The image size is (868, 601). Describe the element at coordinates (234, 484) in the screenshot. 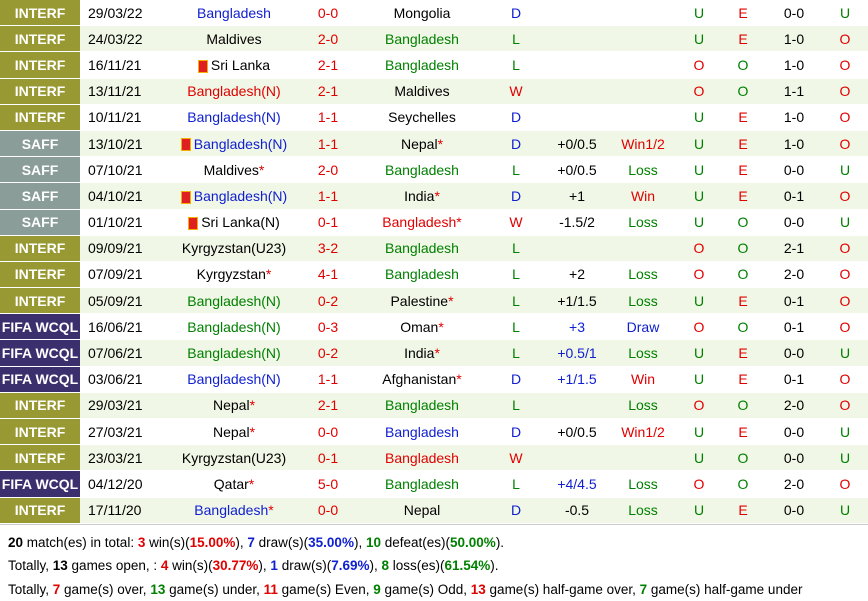

I see `home-team: Qatar*` at that location.